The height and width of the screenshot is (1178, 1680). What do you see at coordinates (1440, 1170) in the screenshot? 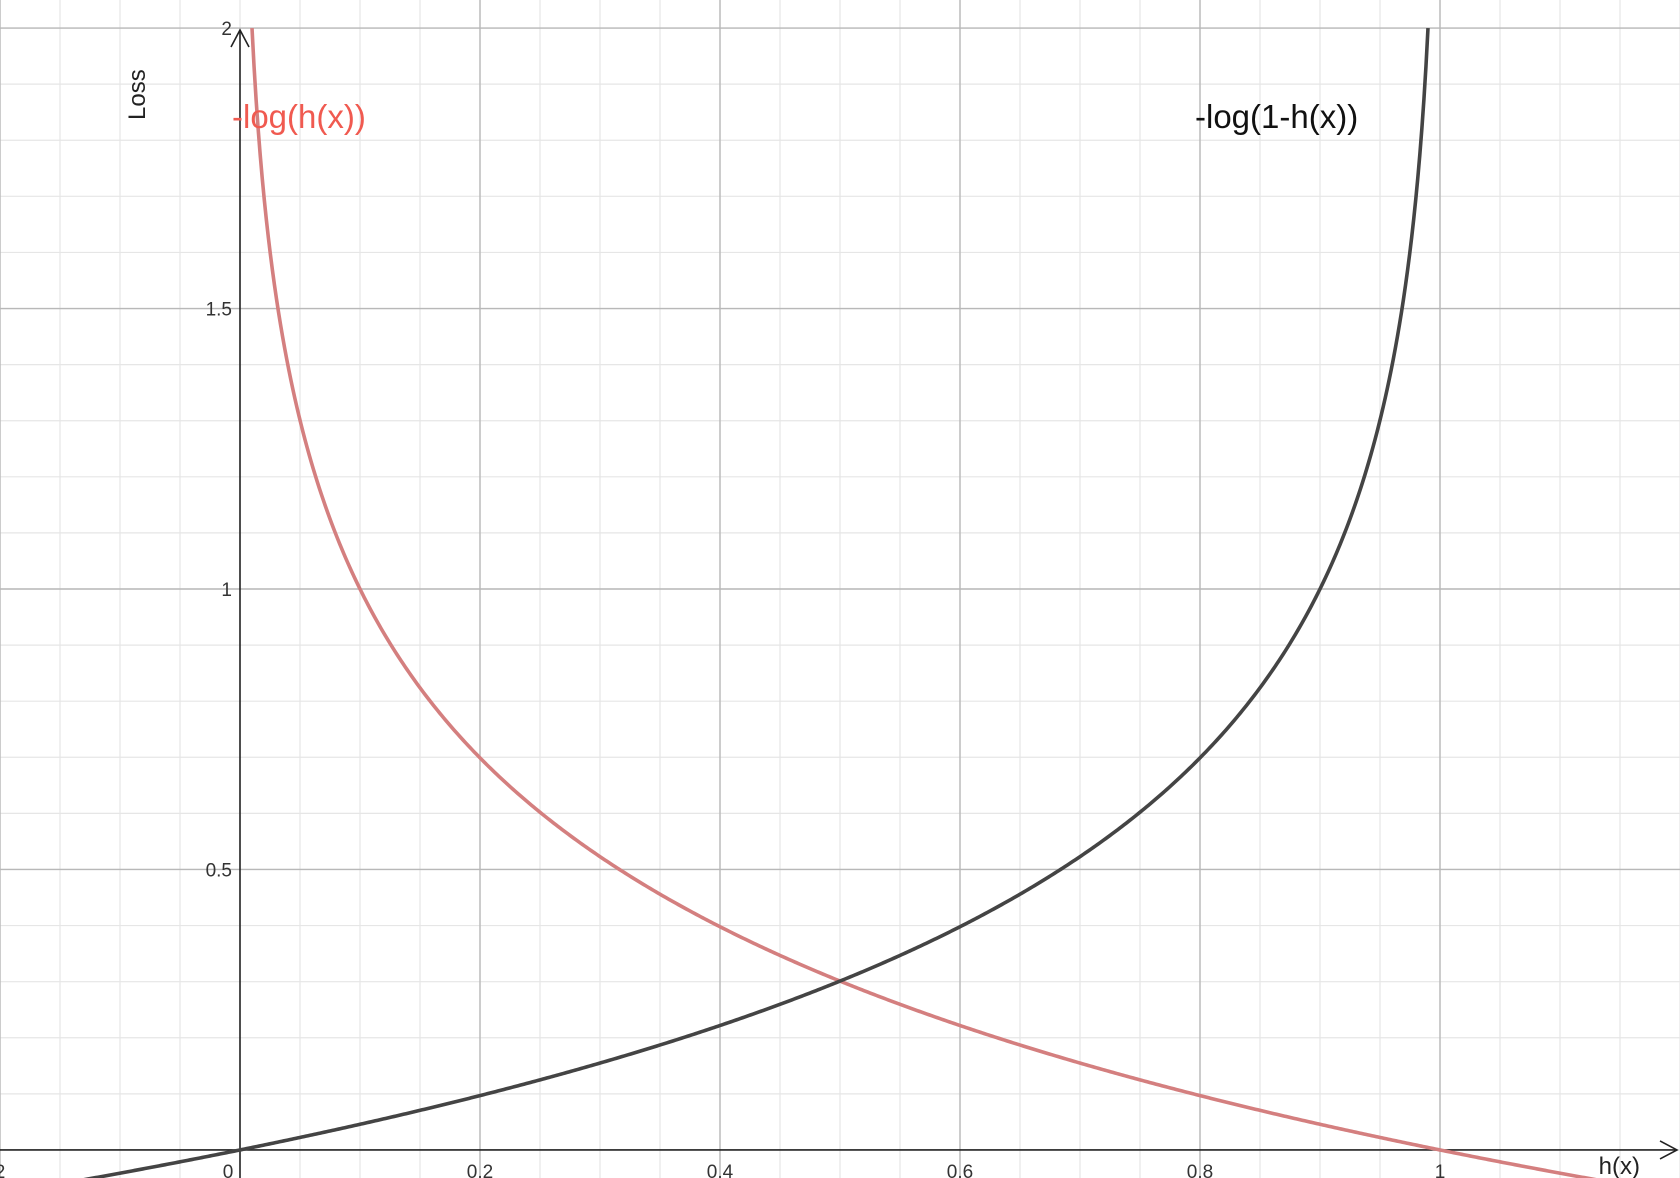
I see `x-tick-label: 1` at bounding box center [1440, 1170].